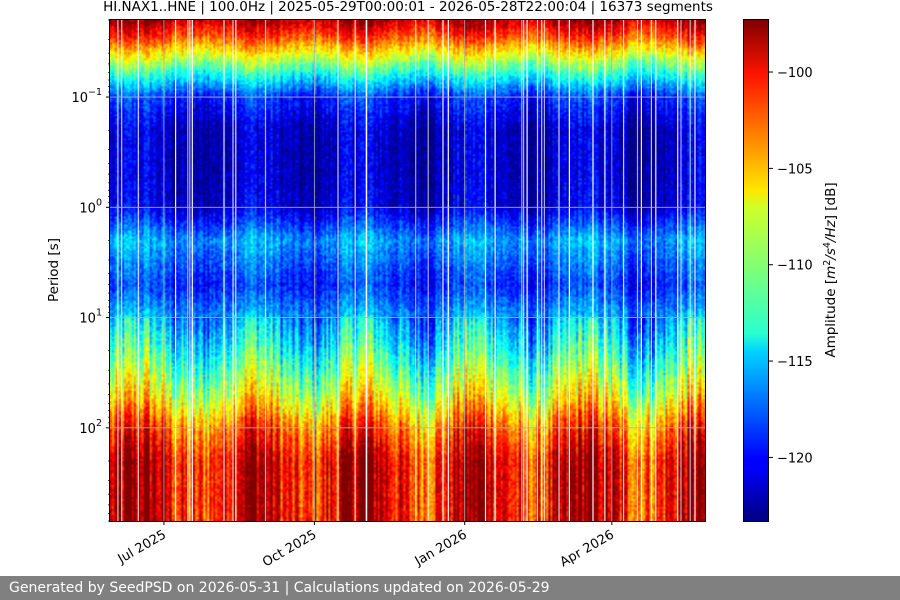 This screenshot has width=900, height=600. I want to click on colorbar-label-post: ] [dB], so click(831, 201).